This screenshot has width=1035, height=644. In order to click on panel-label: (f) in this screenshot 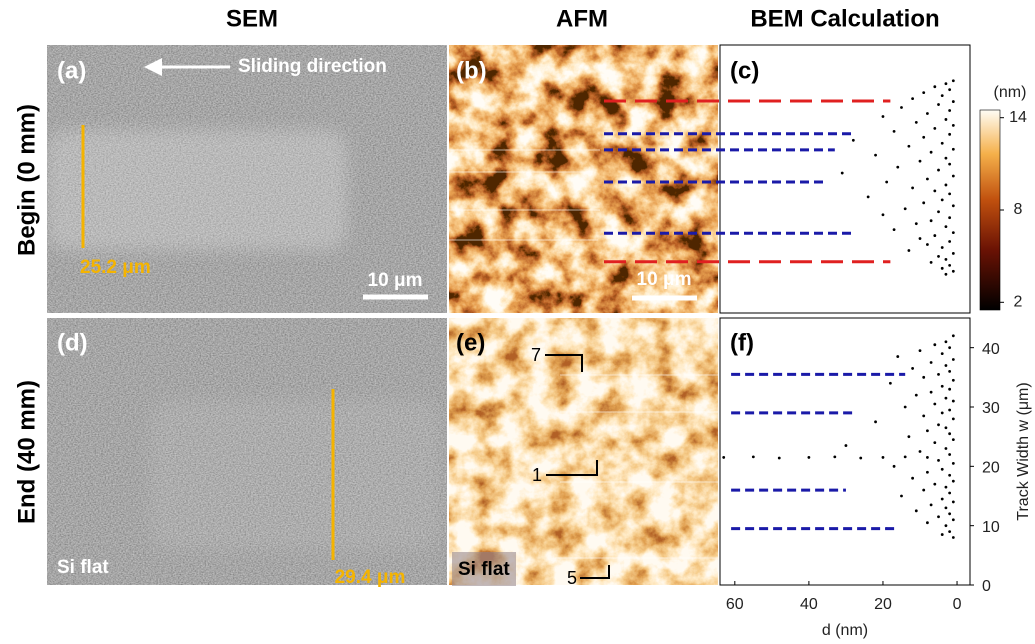, I will do `click(742, 342)`.